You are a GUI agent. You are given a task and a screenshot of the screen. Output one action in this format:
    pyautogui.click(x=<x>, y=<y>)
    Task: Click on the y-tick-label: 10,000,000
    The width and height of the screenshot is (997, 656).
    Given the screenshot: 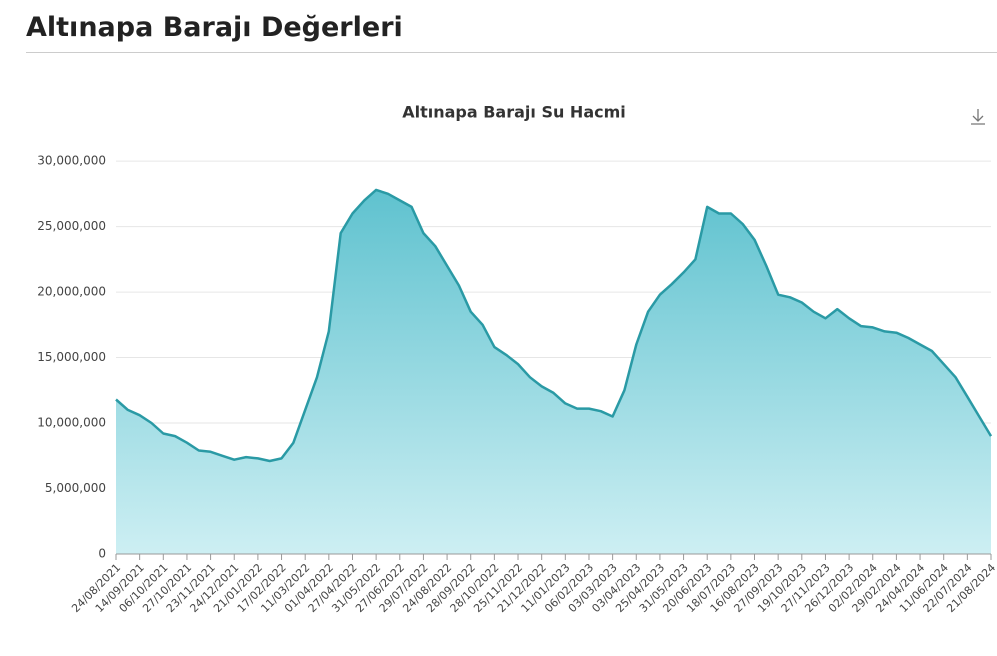 What is the action you would take?
    pyautogui.click(x=71, y=423)
    